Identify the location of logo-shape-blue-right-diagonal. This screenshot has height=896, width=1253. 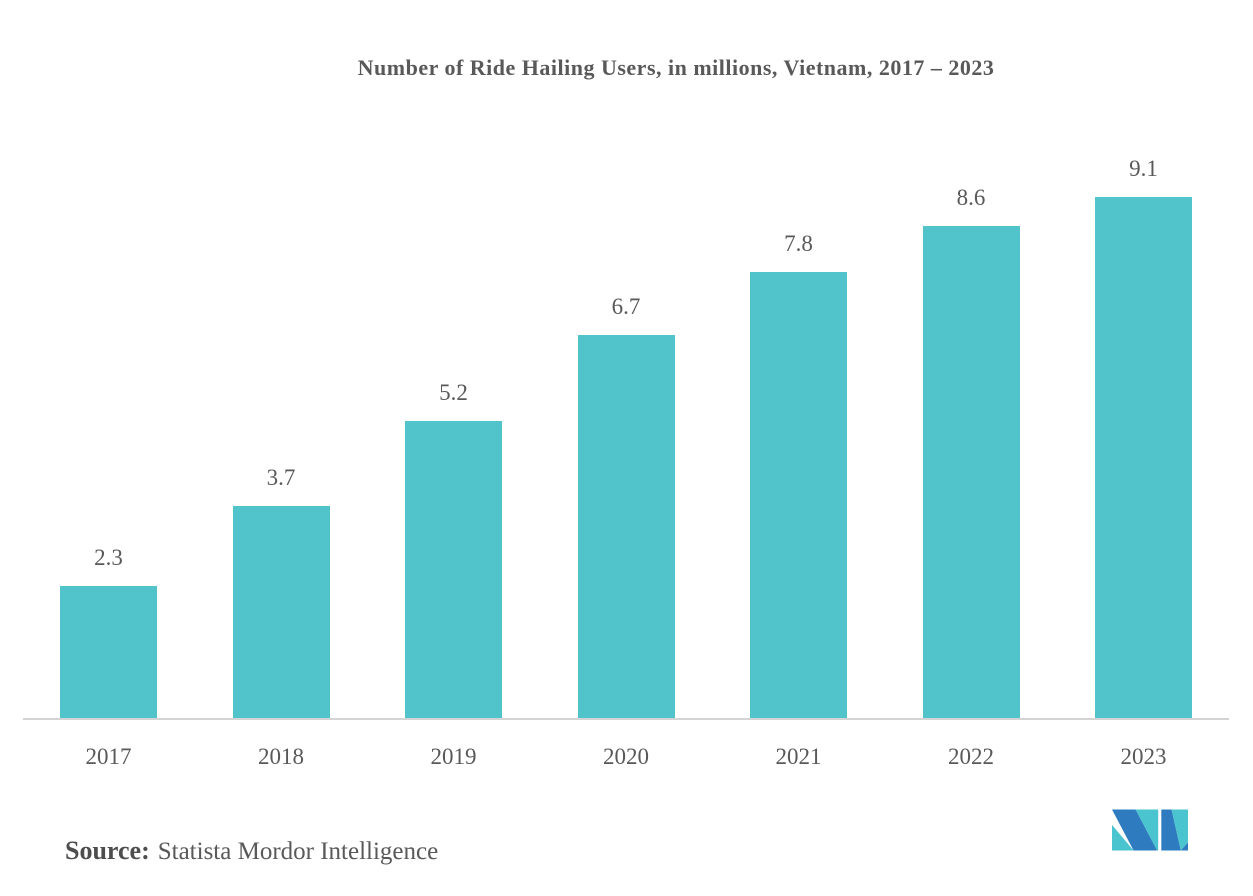
(1171, 830).